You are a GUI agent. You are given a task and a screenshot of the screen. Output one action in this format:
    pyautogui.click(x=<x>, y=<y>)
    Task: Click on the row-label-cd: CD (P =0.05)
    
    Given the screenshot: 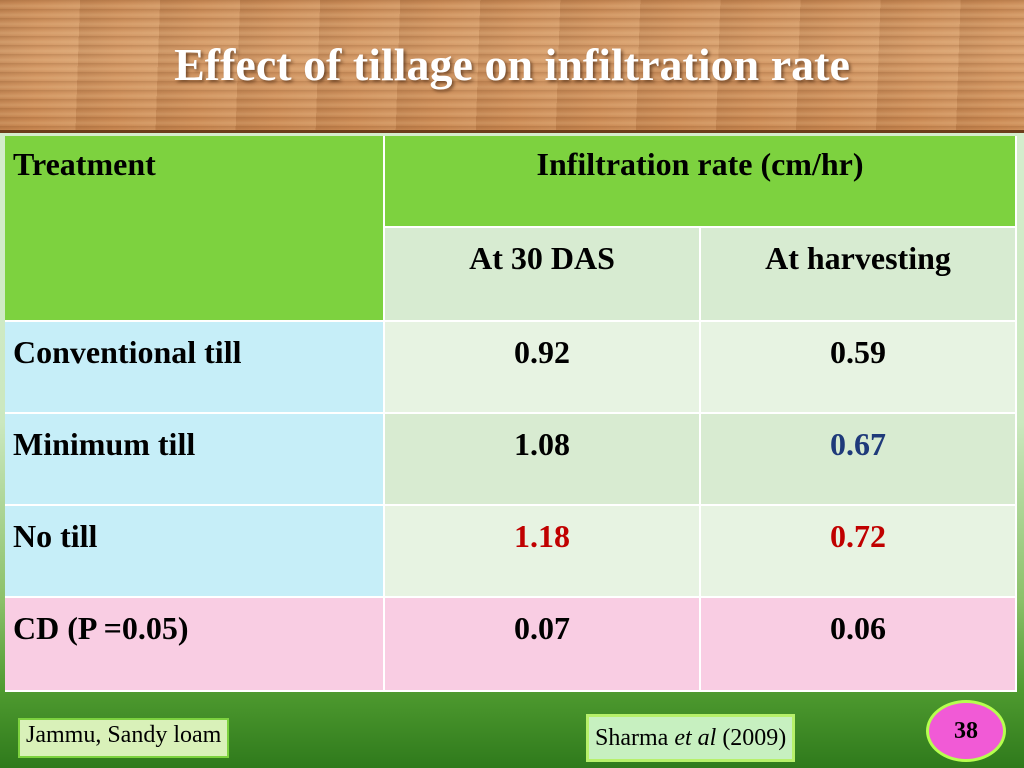 What is the action you would take?
    pyautogui.click(x=101, y=628)
    